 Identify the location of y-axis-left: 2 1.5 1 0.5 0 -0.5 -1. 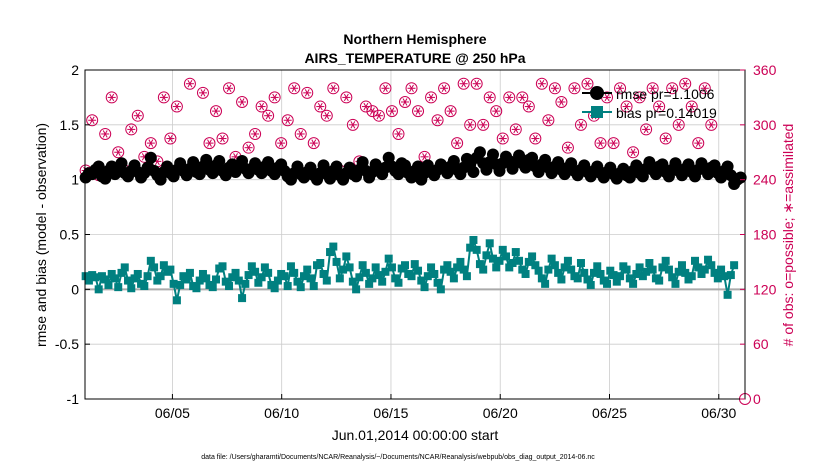
(72, 234).